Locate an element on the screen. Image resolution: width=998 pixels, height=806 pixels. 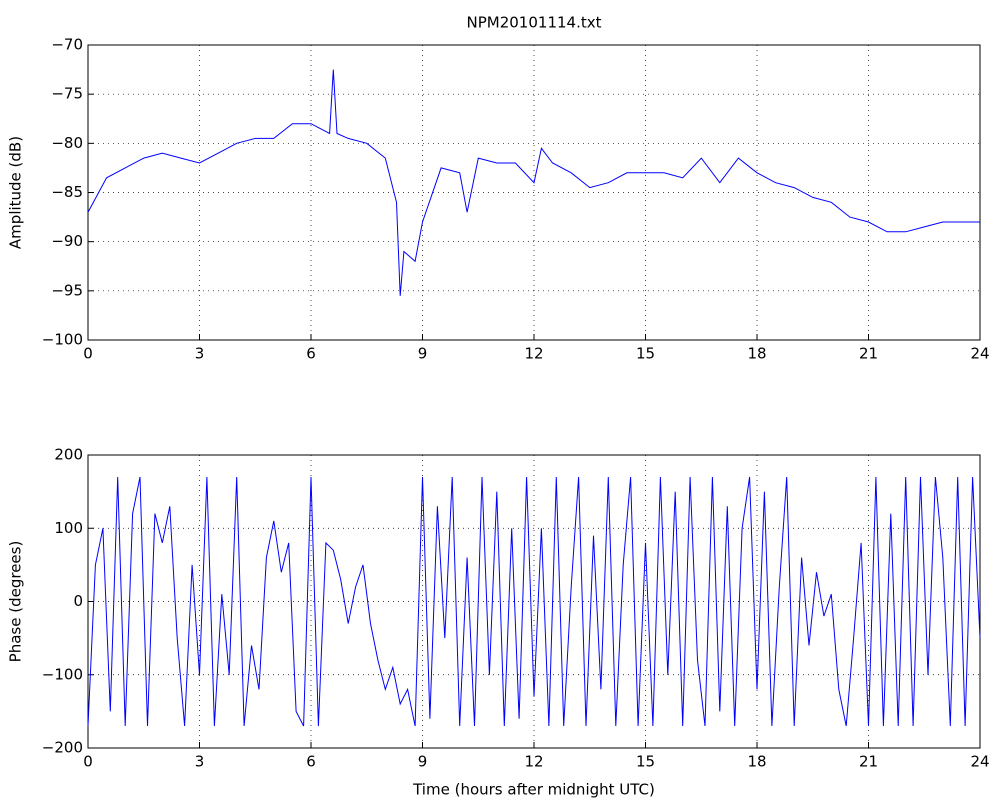
y-tick-label: −90 is located at coordinates (67, 241).